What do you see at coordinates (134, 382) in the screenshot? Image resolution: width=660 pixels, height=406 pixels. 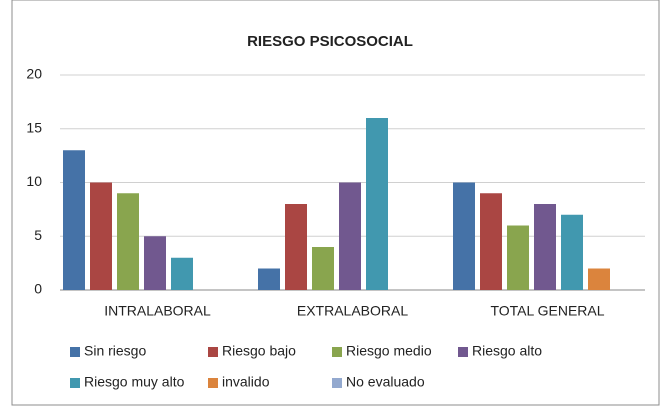 I see `legend-label: Riesgo muy alto` at bounding box center [134, 382].